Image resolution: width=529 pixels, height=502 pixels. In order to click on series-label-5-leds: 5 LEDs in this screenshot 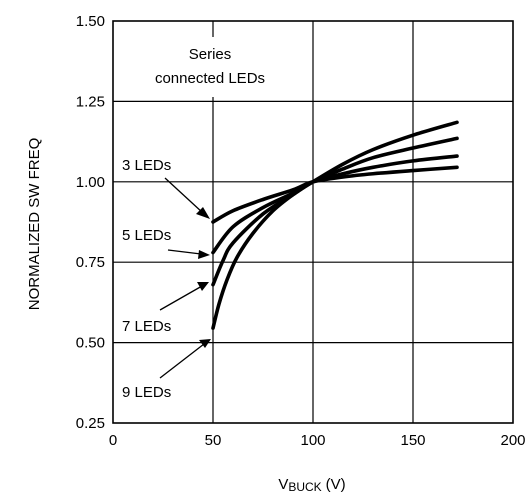, I will do `click(146, 235)`.